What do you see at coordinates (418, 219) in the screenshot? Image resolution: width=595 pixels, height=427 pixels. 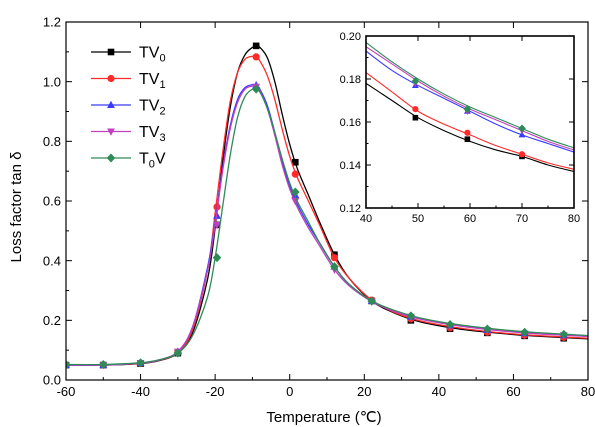 I see `x-tick-label: 50` at bounding box center [418, 219].